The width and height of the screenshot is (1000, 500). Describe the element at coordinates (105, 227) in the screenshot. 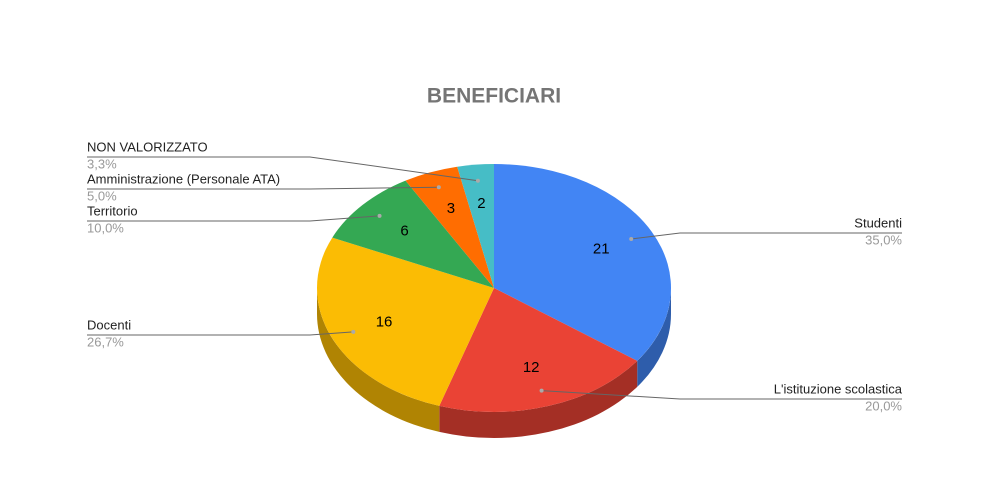

I see `percent-label: 10,0%` at that location.